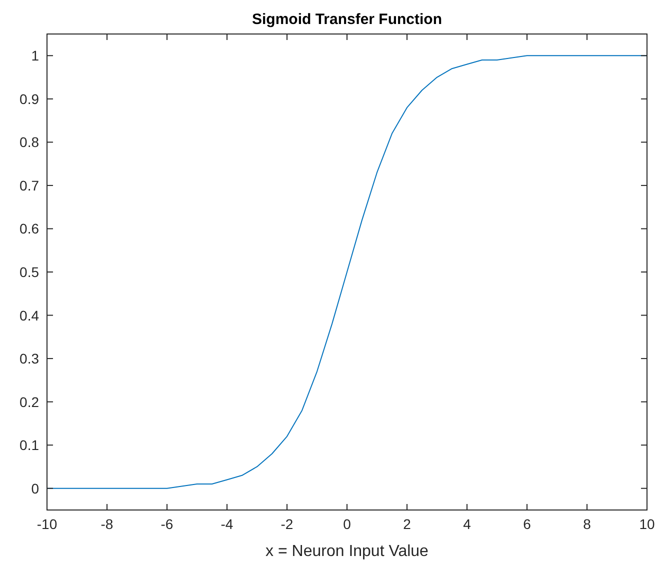 This screenshot has height=572, width=659. Describe the element at coordinates (30, 272) in the screenshot. I see `y-tick-label: 0.5` at that location.